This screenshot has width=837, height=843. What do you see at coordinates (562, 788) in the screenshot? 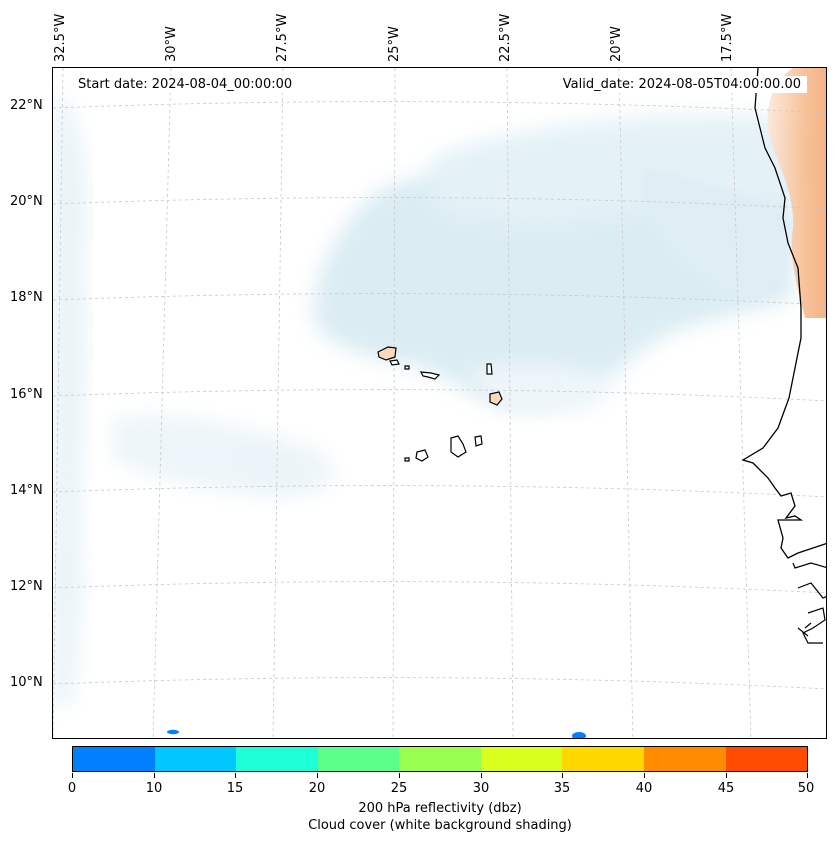
I see `colorbar-tick-label: 35` at bounding box center [562, 788].